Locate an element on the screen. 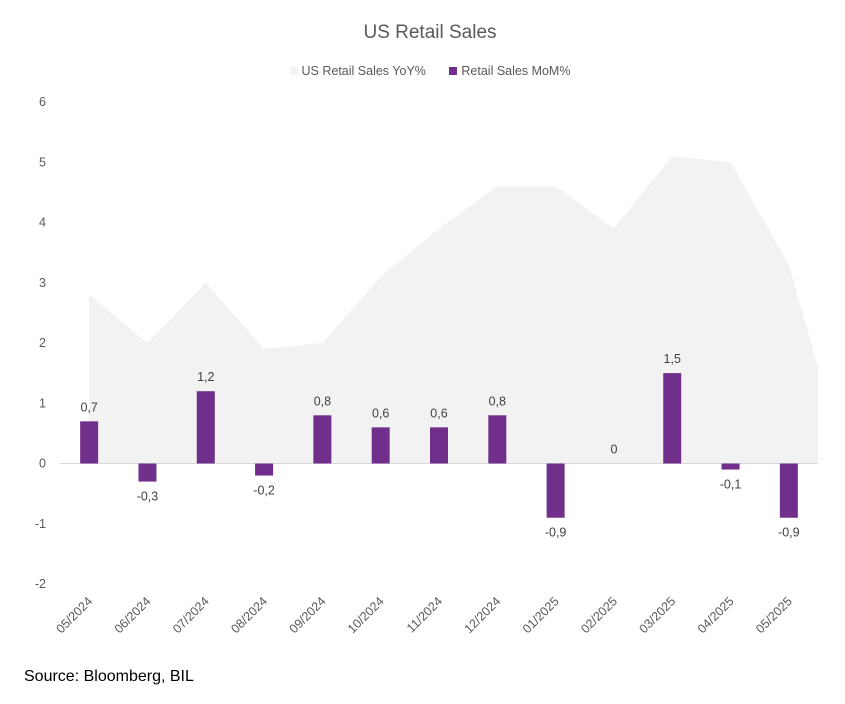  data-label: -0,3 is located at coordinates (148, 497).